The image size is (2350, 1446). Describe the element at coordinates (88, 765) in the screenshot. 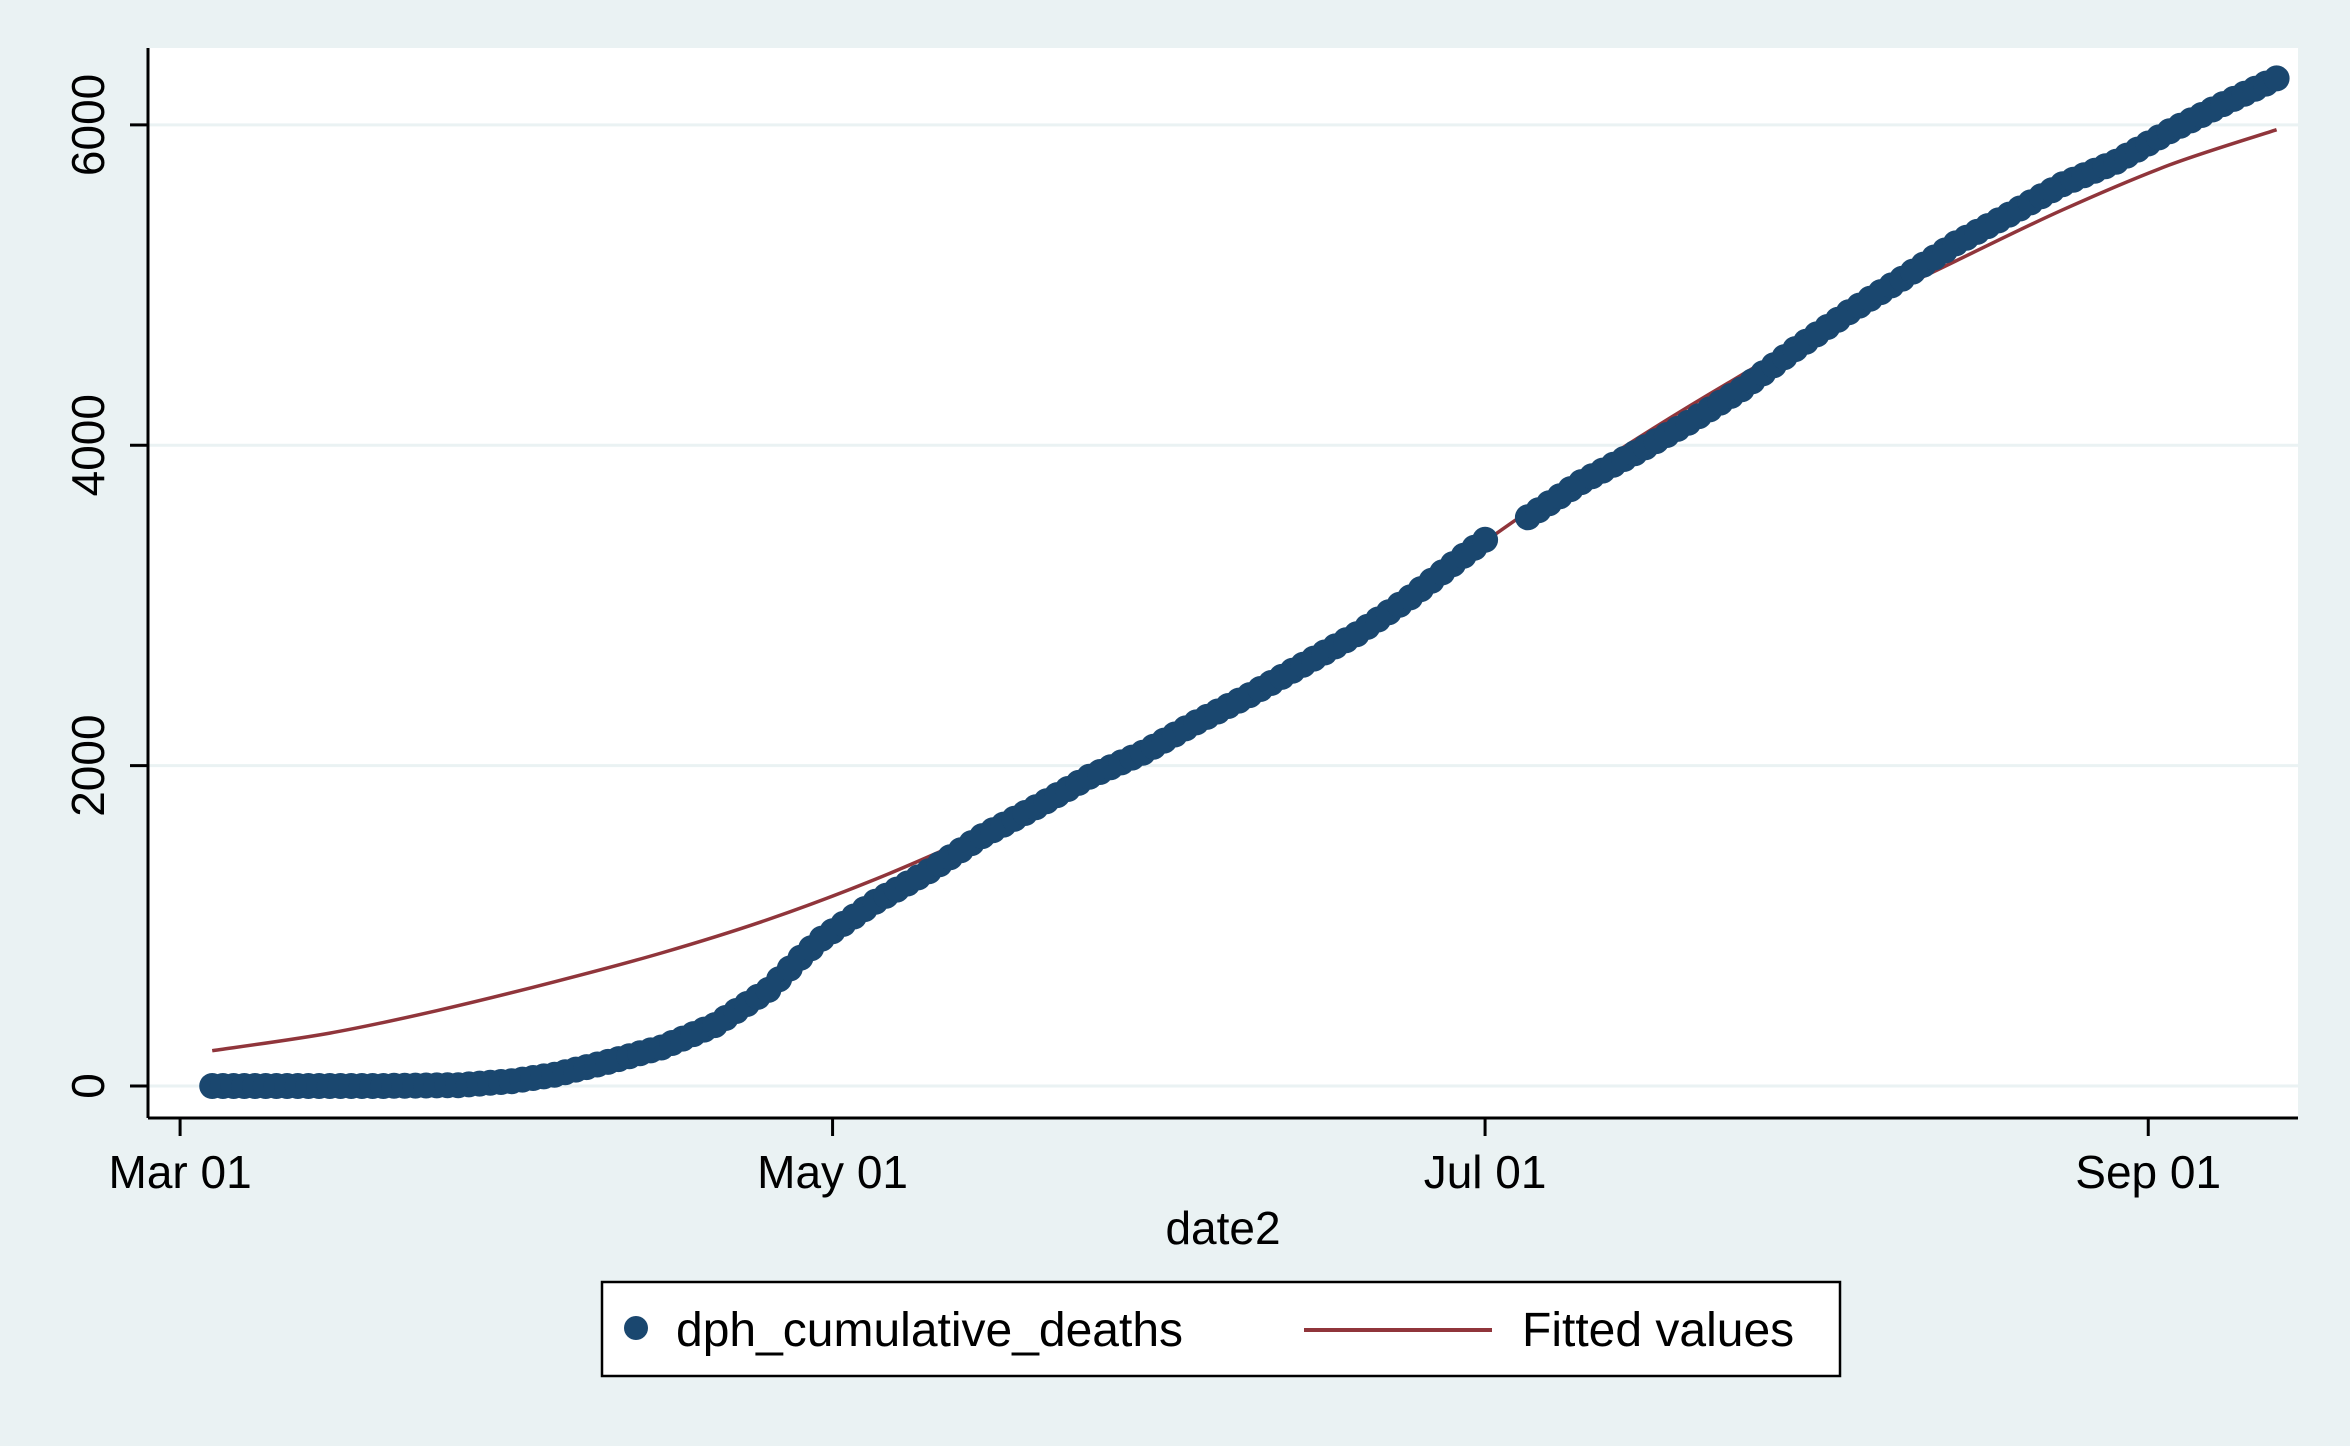

I see `y-tick-label: 2000` at that location.